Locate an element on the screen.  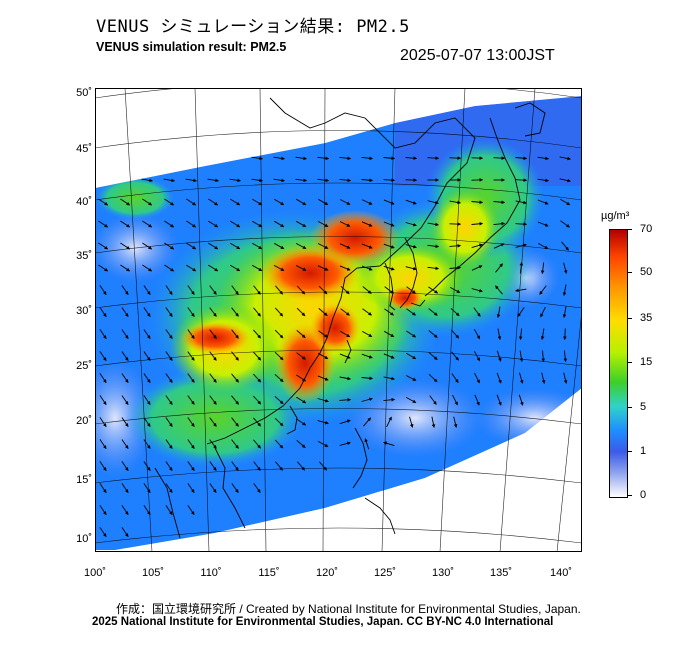
colorbar-label: 70 is located at coordinates (646, 229).